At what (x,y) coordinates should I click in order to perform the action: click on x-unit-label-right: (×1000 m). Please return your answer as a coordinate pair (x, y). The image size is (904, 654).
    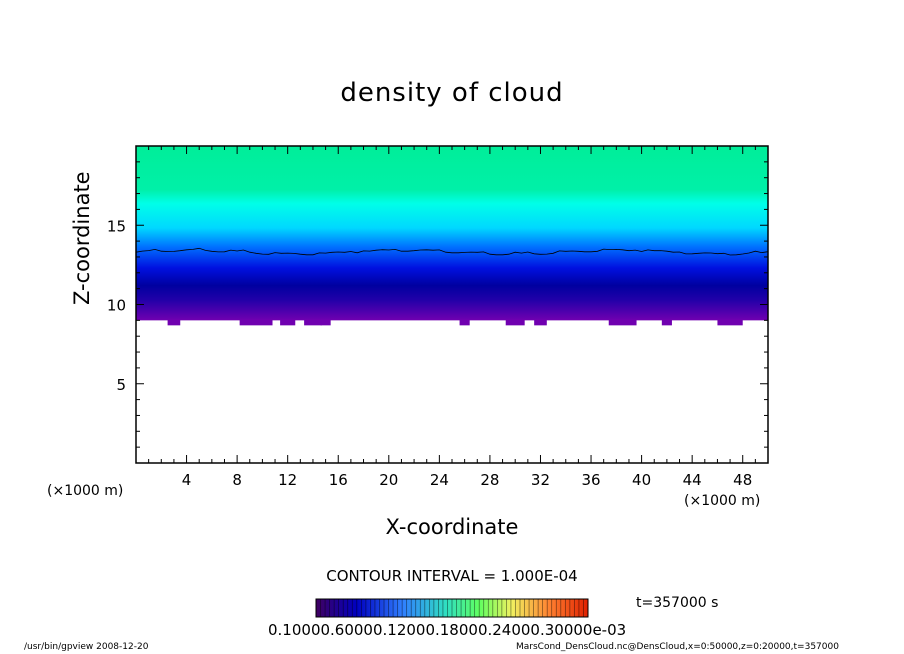
    Looking at the image, I should click on (722, 501).